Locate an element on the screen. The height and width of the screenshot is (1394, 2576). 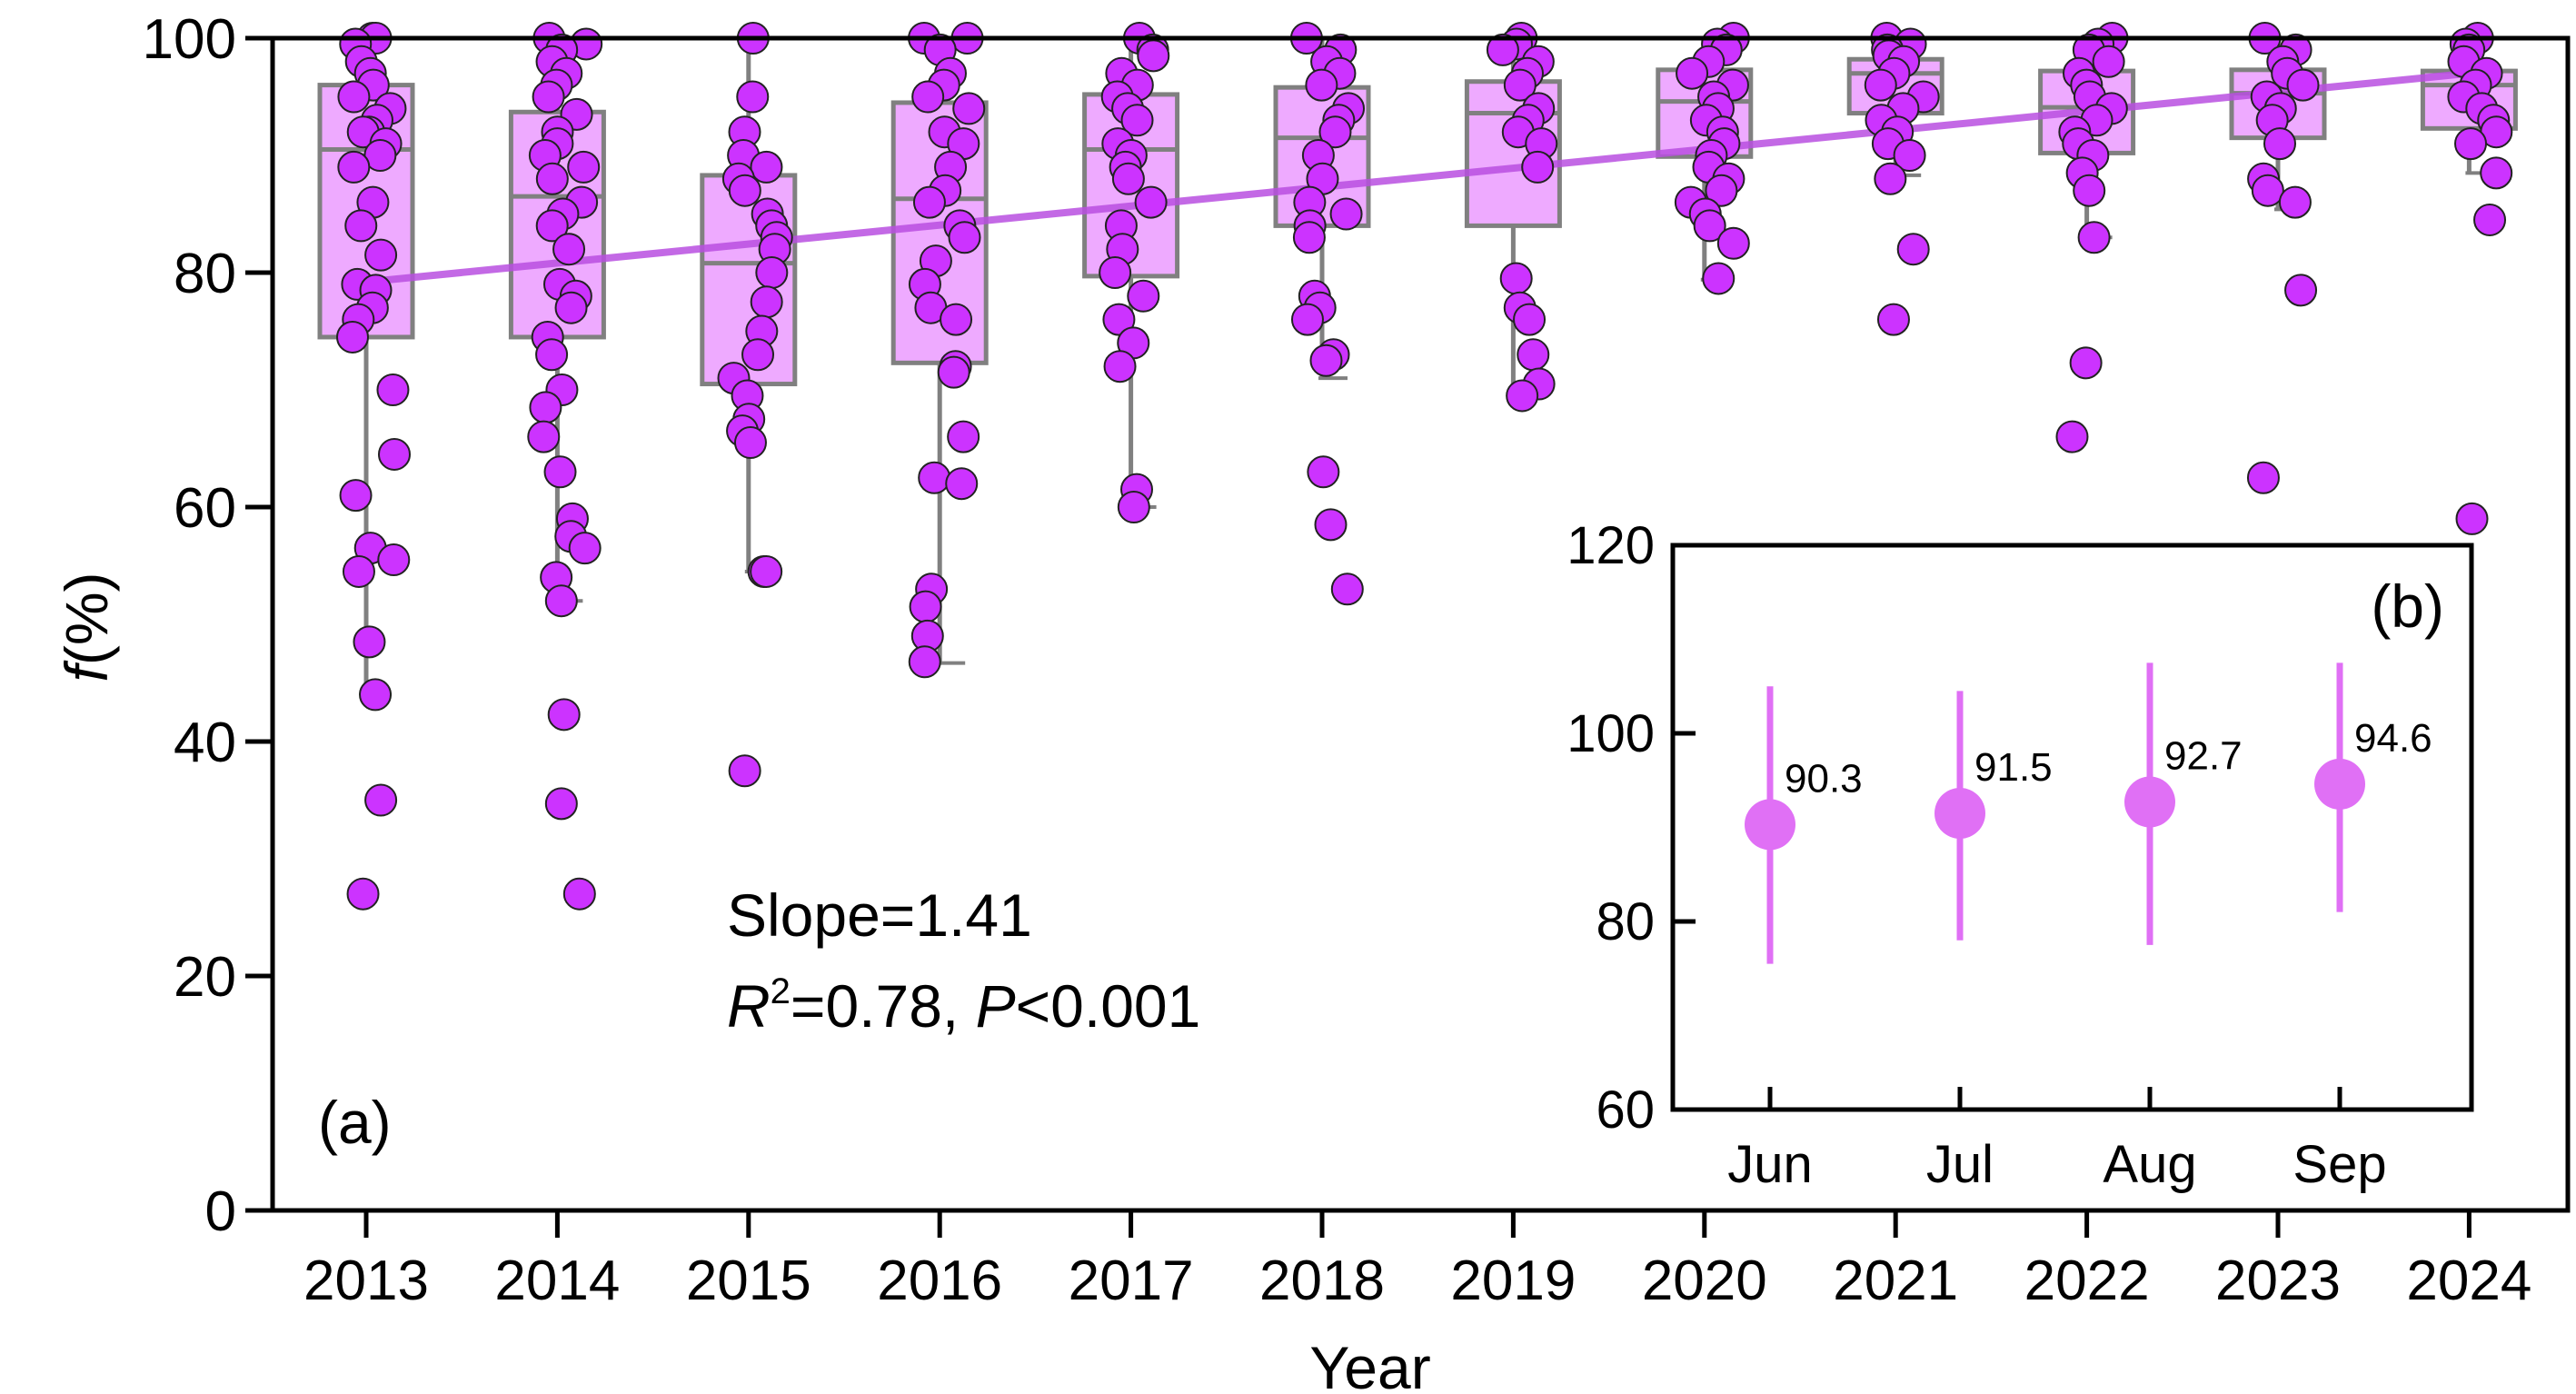
x-tick-label: 2024 is located at coordinates (2468, 1281).